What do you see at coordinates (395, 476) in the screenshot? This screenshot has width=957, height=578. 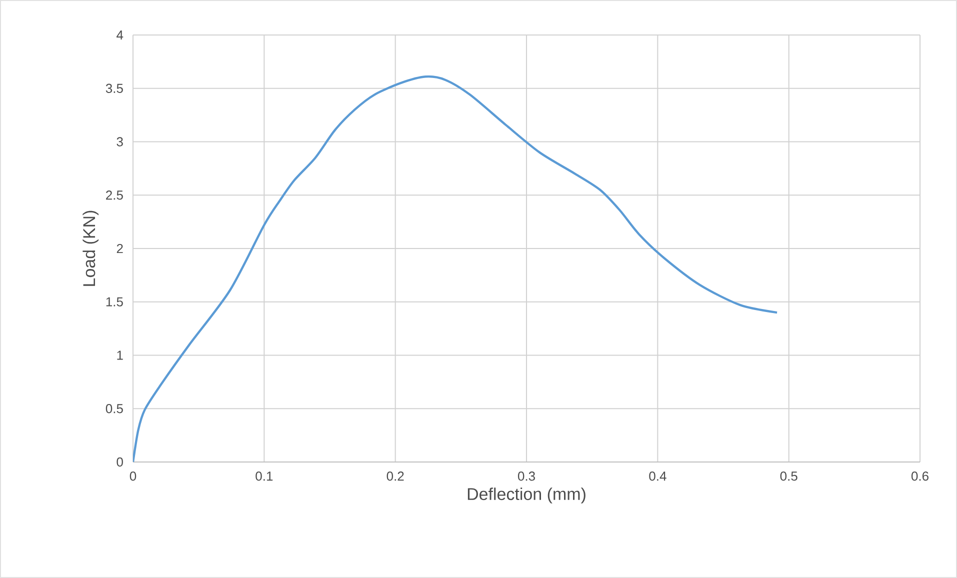 I see `x-tick-label: 0.2` at bounding box center [395, 476].